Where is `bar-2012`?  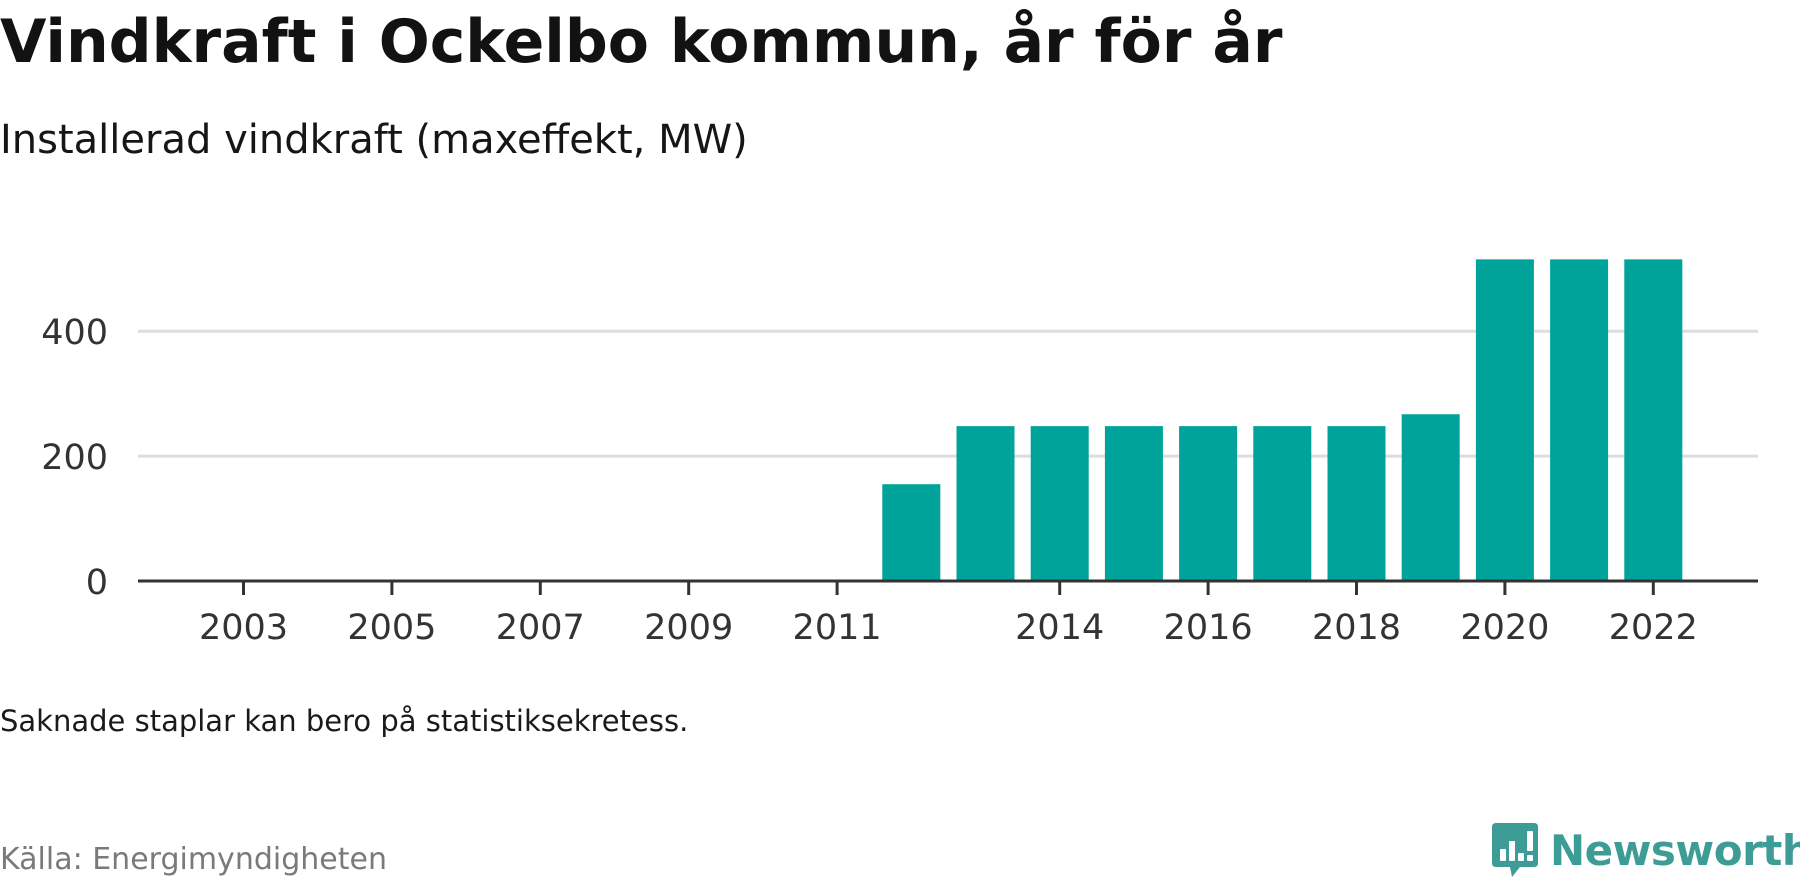 bar-2012 is located at coordinates (911, 532).